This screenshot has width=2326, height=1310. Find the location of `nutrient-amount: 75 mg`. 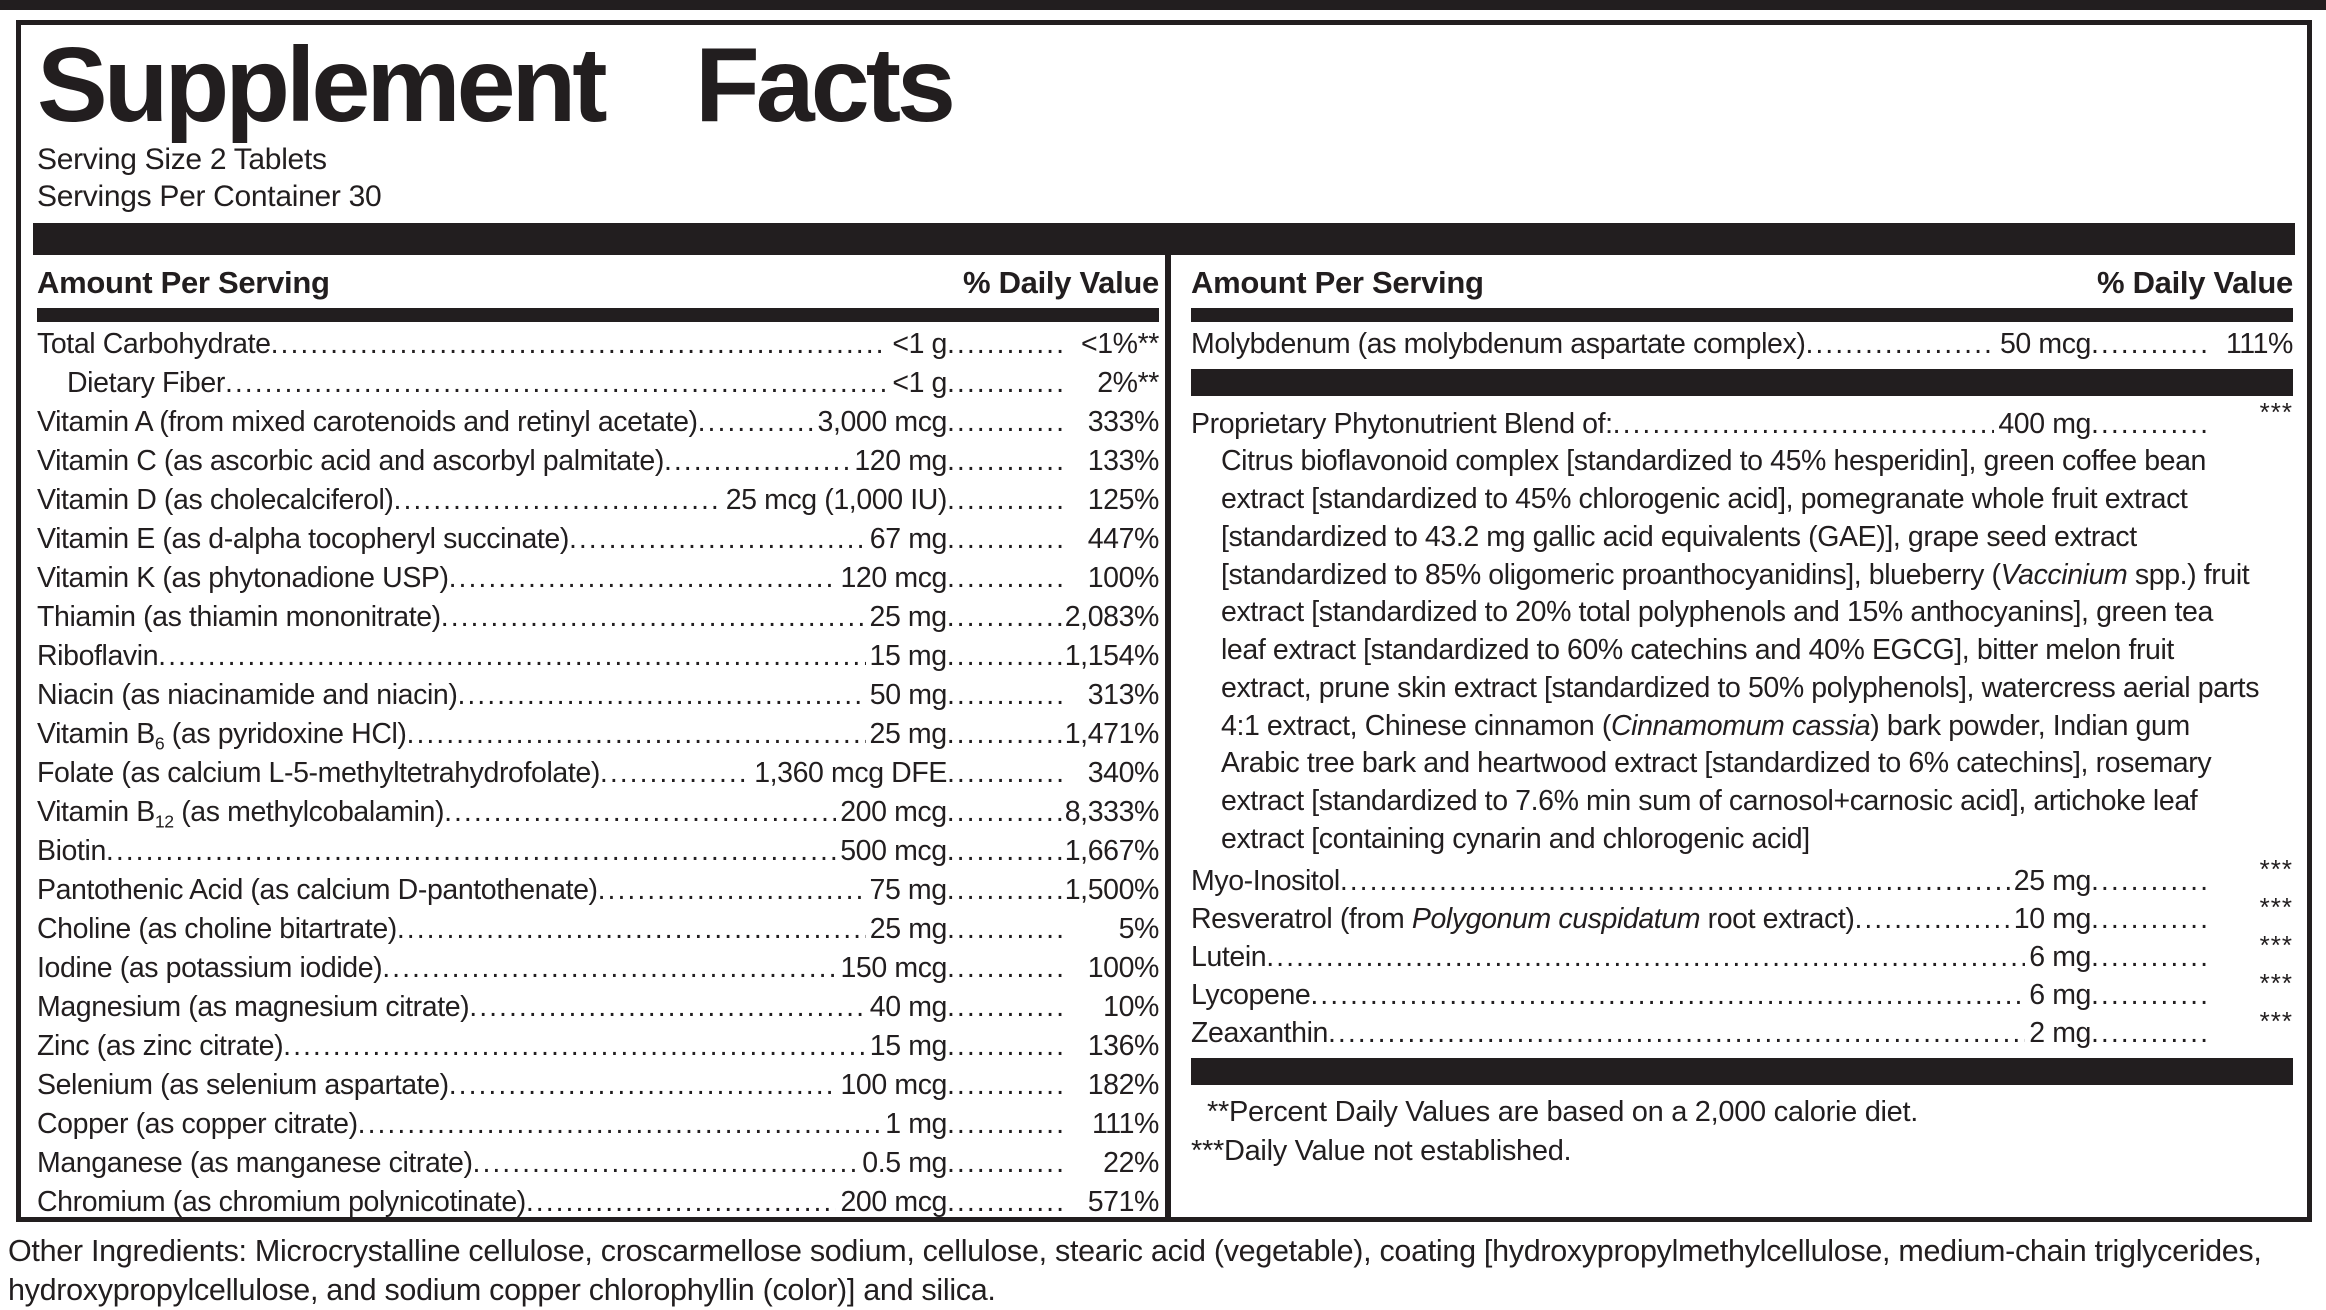

nutrient-amount: 75 mg is located at coordinates (908, 890).